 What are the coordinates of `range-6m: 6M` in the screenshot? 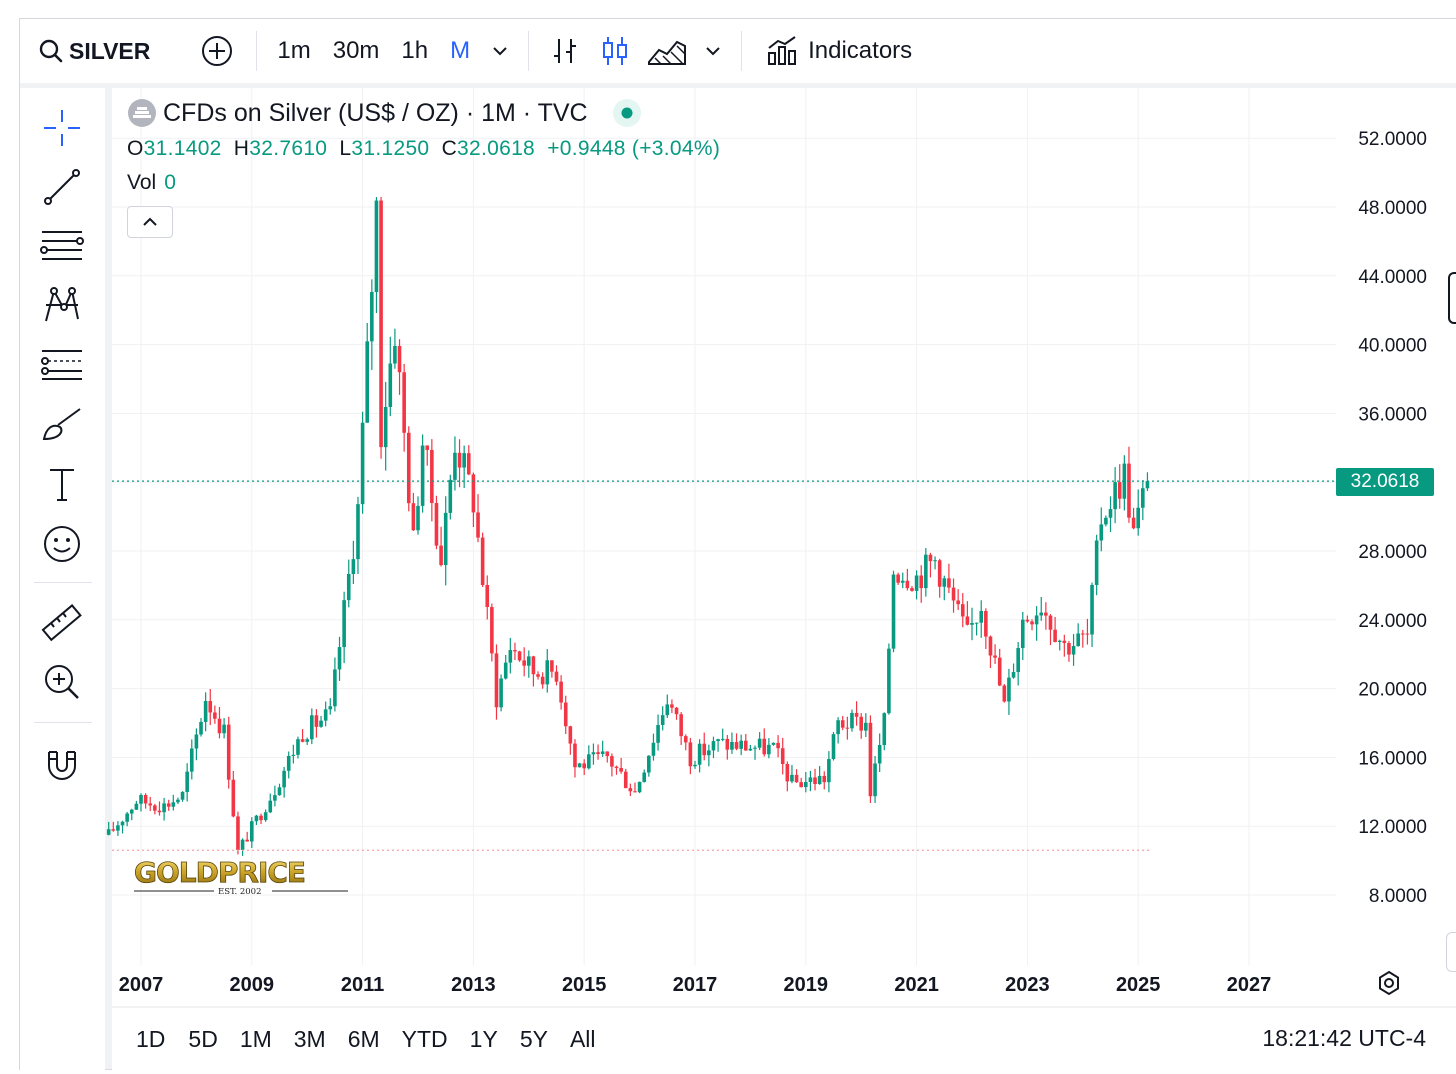 It's located at (363, 1038).